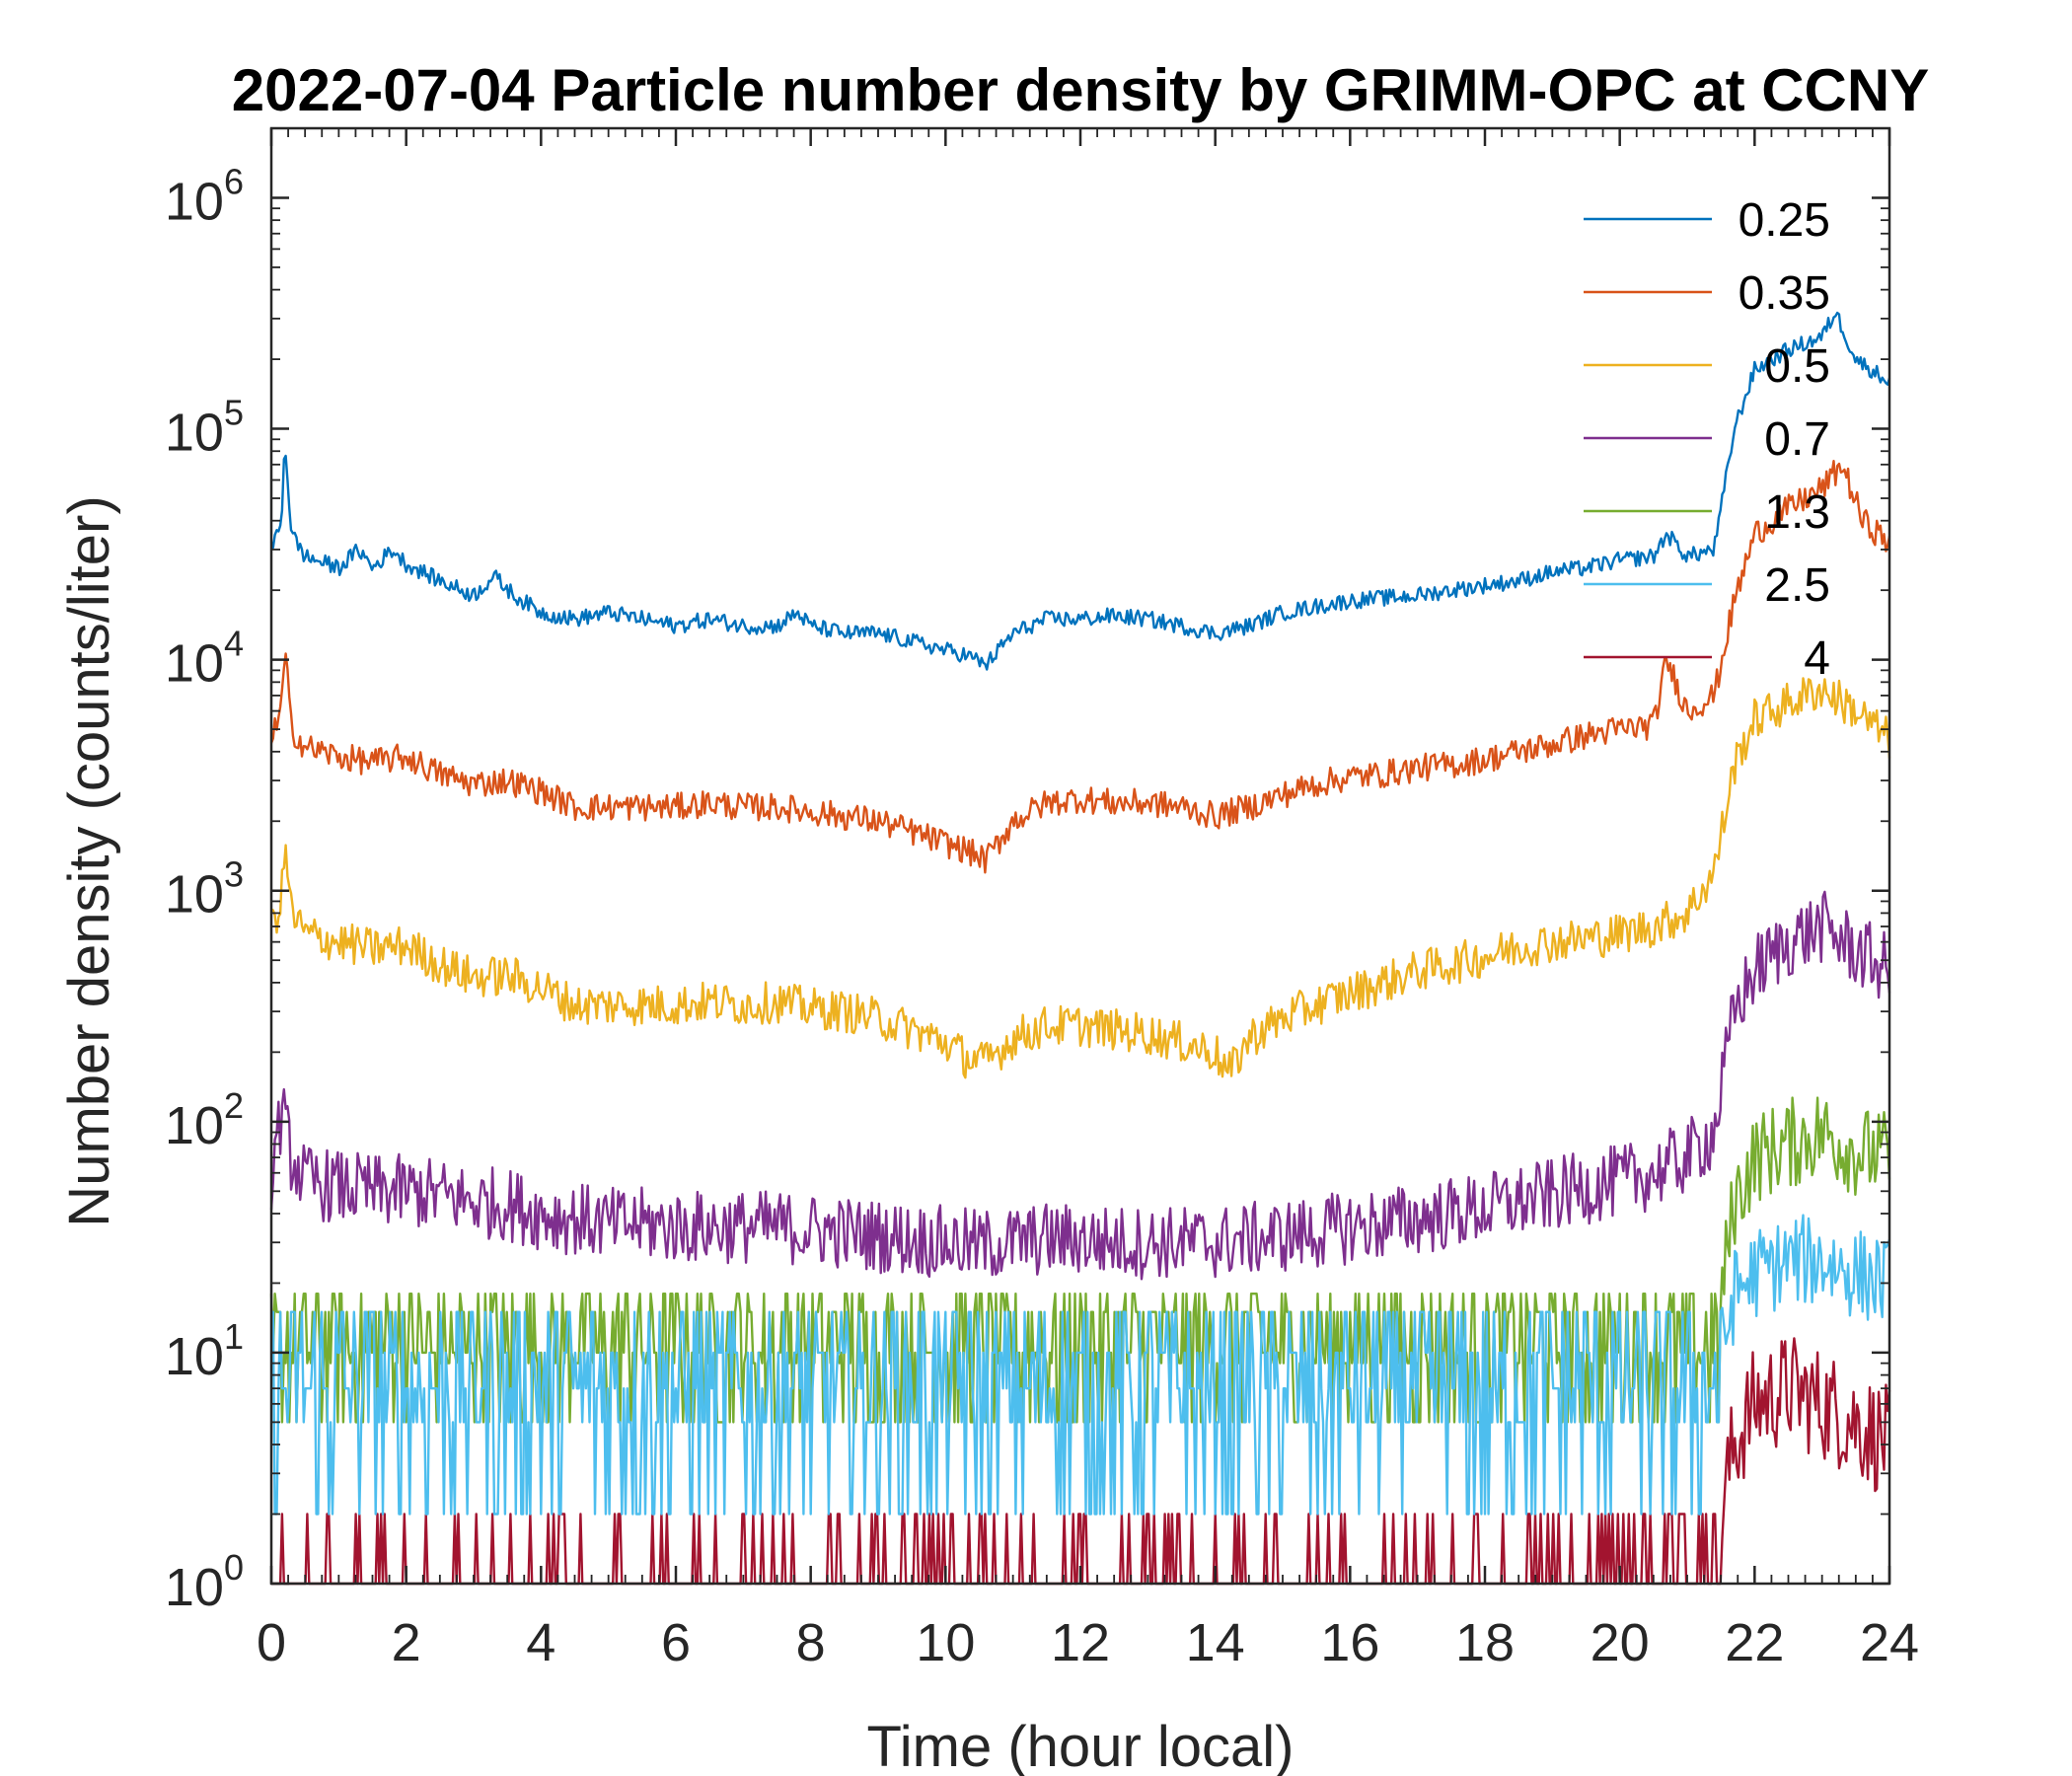 The height and width of the screenshot is (1776, 2072). What do you see at coordinates (89, 861) in the screenshot?
I see `y-axis-label: Number density (counts/liter)` at bounding box center [89, 861].